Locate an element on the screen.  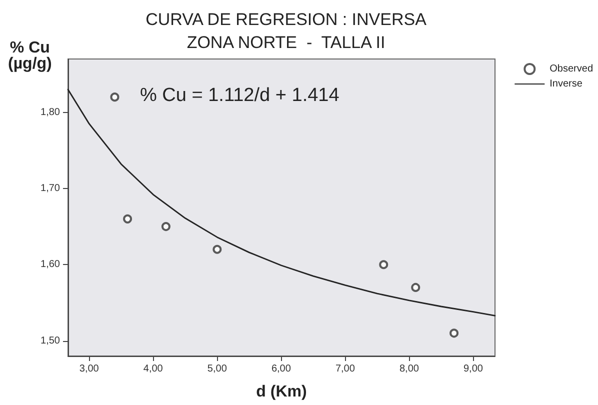
x-tick-label: 7,00 is located at coordinates (345, 369).